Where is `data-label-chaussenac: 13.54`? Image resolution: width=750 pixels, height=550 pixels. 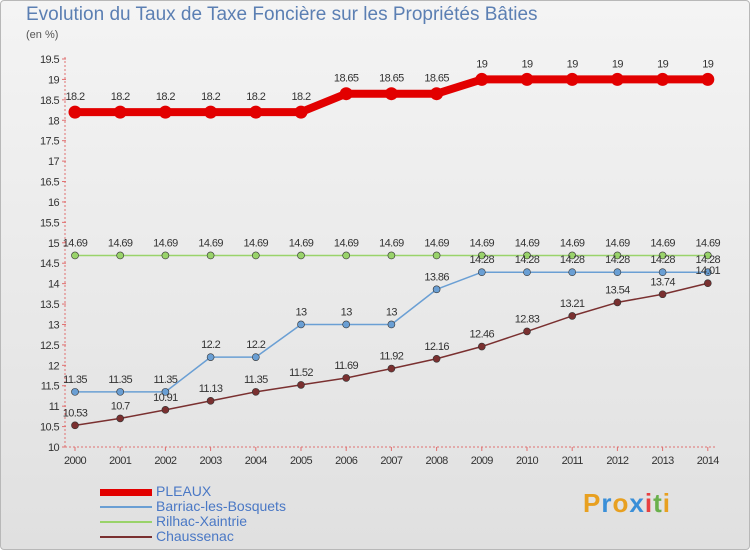
data-label-chaussenac: 13.54 is located at coordinates (617, 290).